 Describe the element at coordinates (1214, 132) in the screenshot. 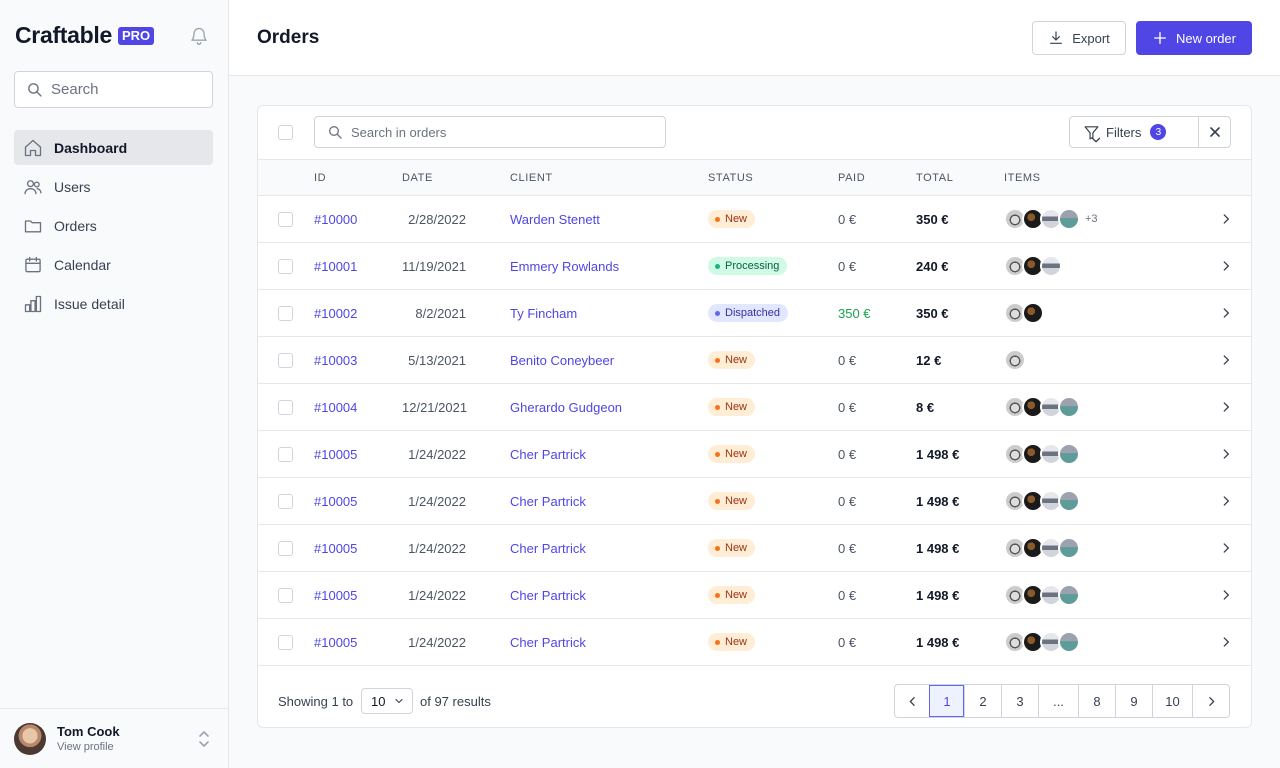

I see `clear-filters-button` at that location.